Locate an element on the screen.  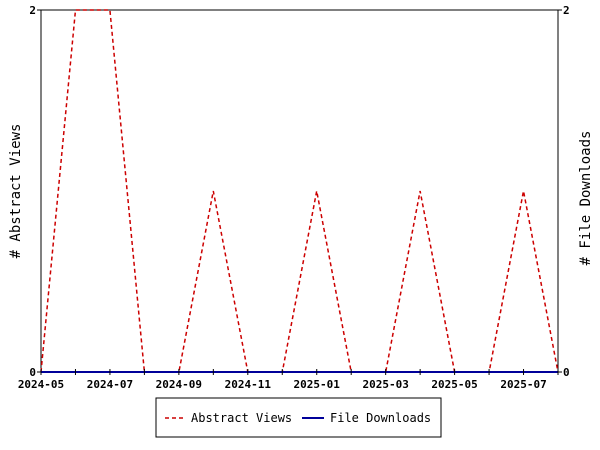
x-tick-label: 2024-09 is located at coordinates (179, 384).